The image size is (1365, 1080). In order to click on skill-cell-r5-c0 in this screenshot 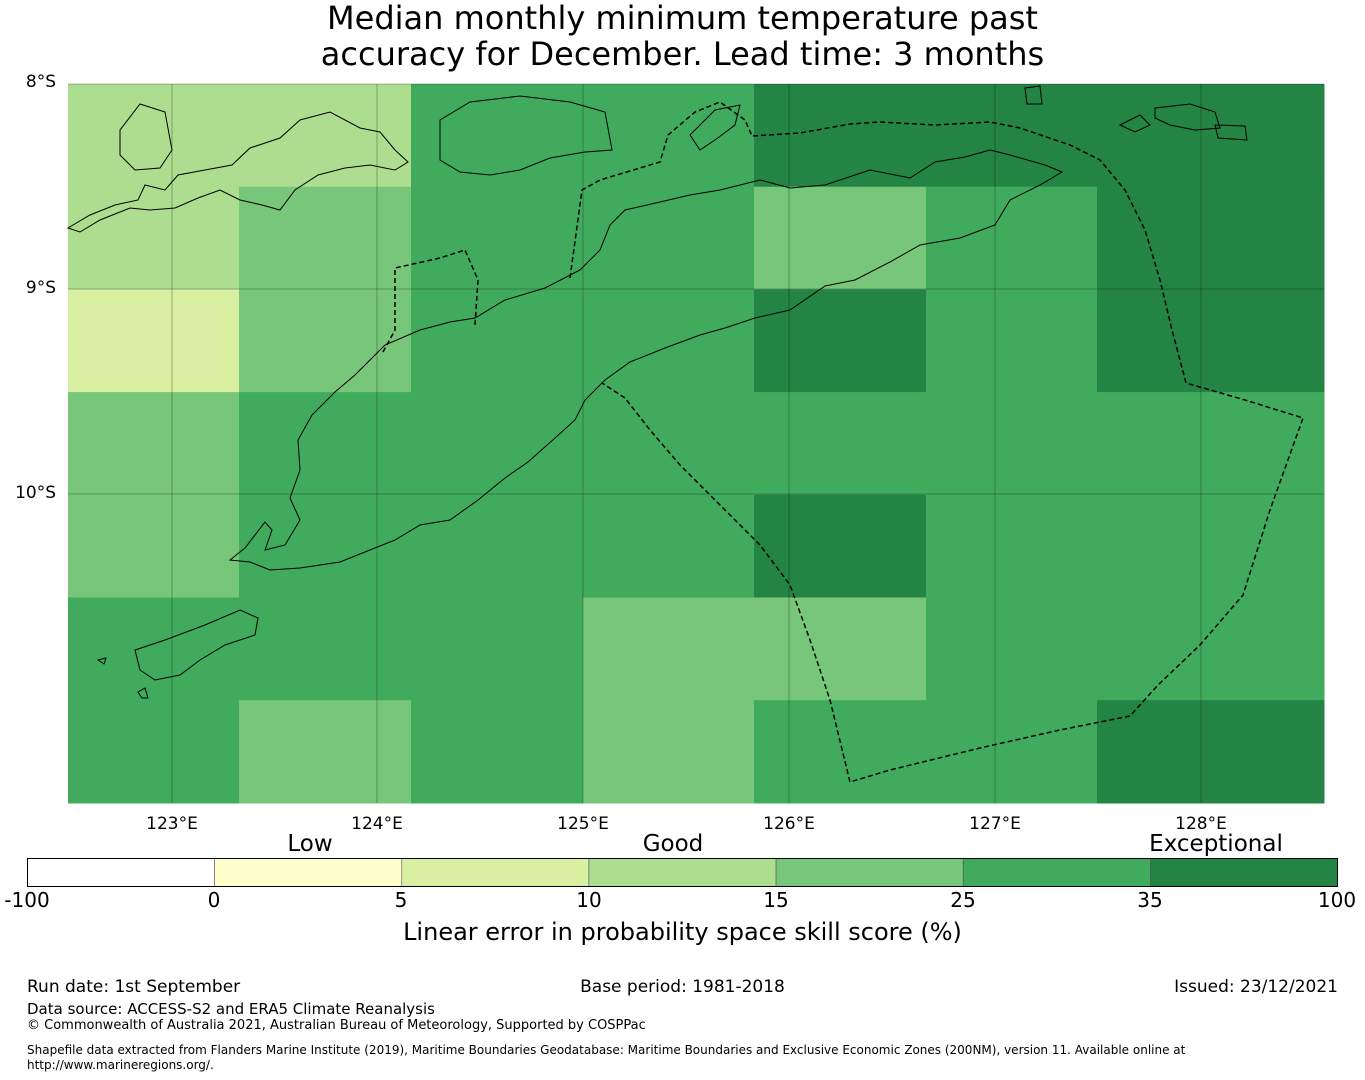, I will do `click(154, 649)`.